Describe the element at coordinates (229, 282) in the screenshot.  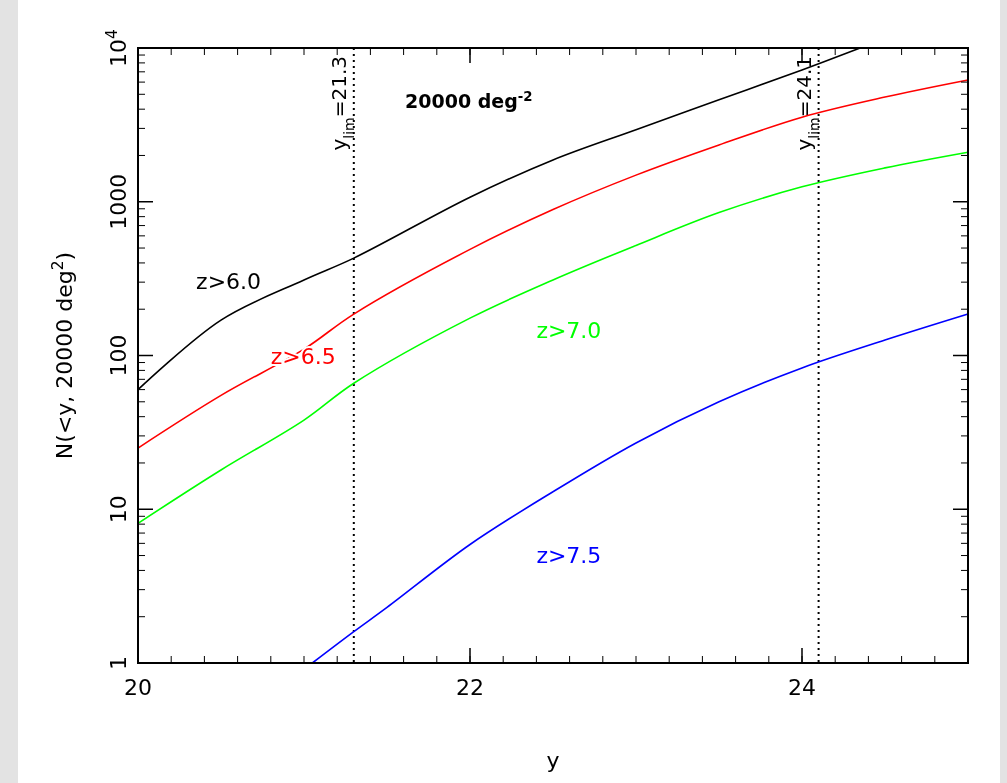
I see `series-label: z>6.0` at that location.